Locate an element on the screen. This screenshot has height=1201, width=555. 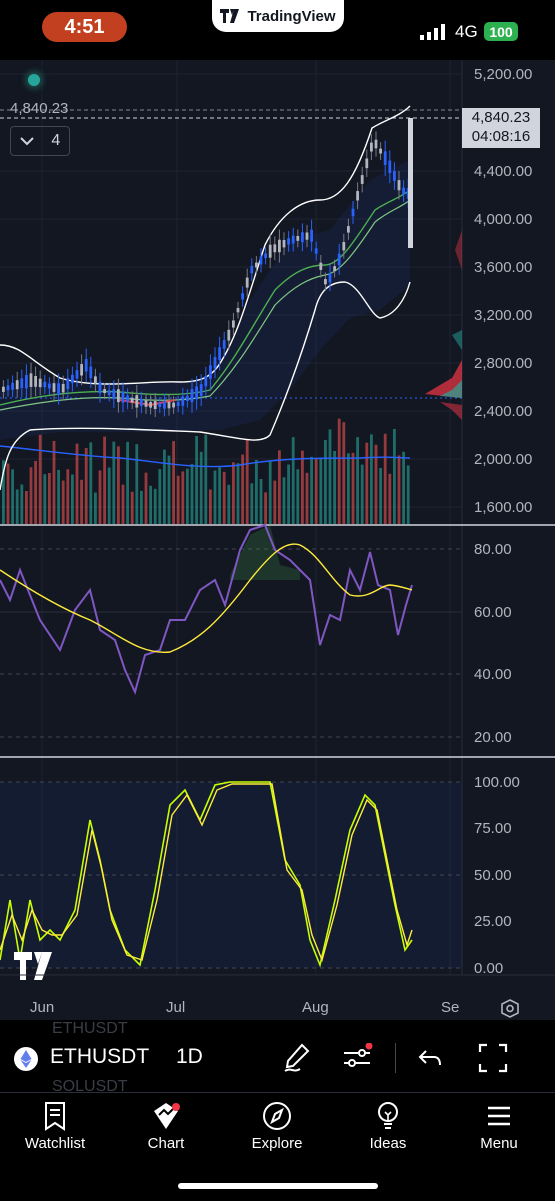
indicators-icon is located at coordinates (358, 1058).